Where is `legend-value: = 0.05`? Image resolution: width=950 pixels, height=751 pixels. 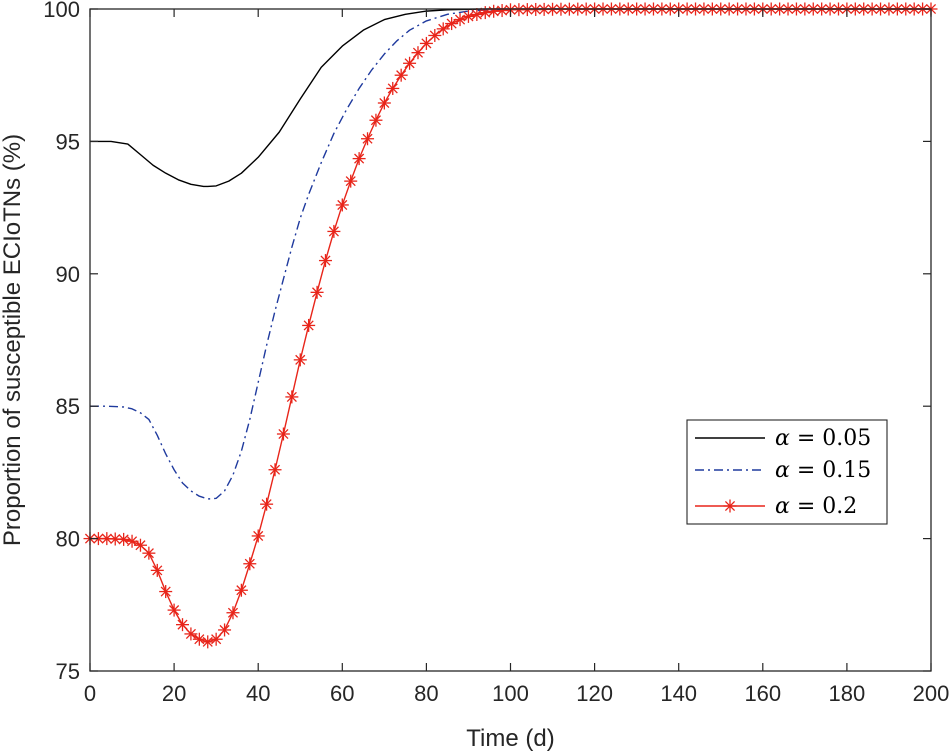 legend-value: = 0.05 is located at coordinates (830, 438).